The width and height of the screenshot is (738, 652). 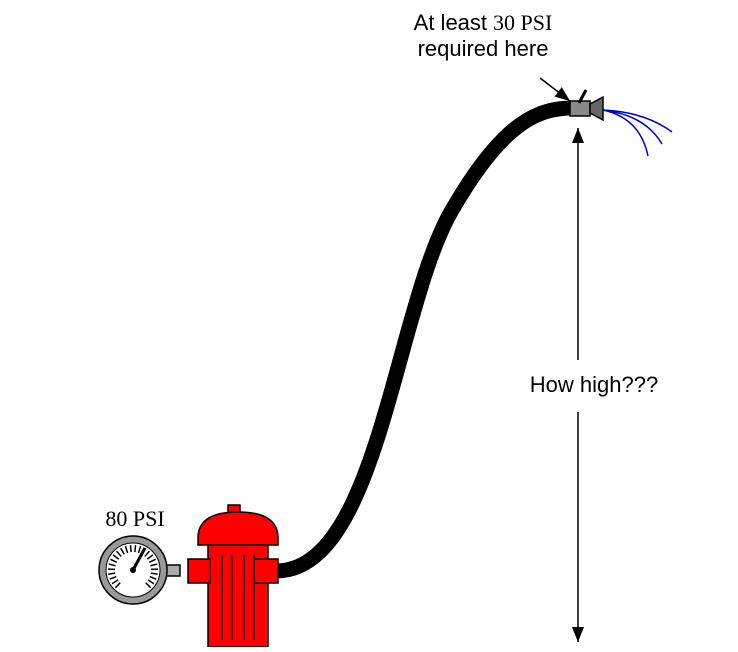 What do you see at coordinates (173, 570) in the screenshot?
I see `gauge-connector` at bounding box center [173, 570].